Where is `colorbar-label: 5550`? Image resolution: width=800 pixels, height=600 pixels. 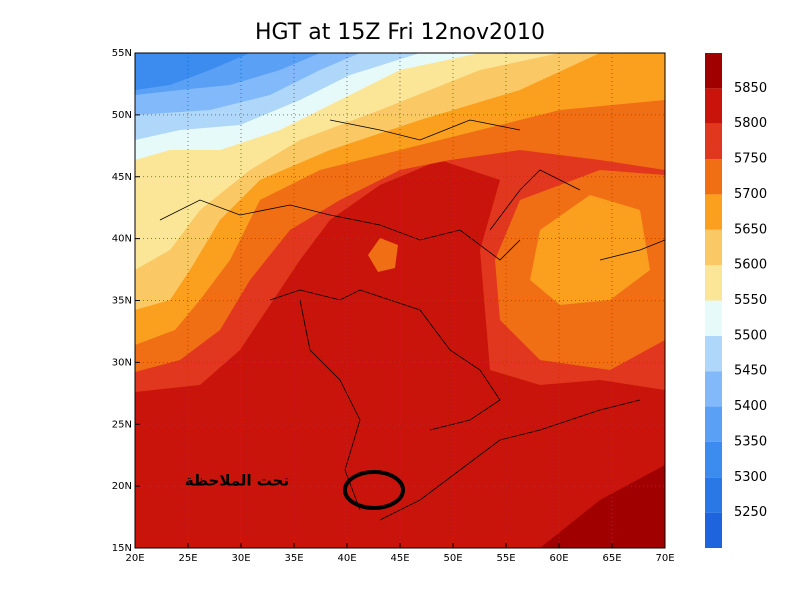
colorbar-label: 5550 is located at coordinates (750, 300).